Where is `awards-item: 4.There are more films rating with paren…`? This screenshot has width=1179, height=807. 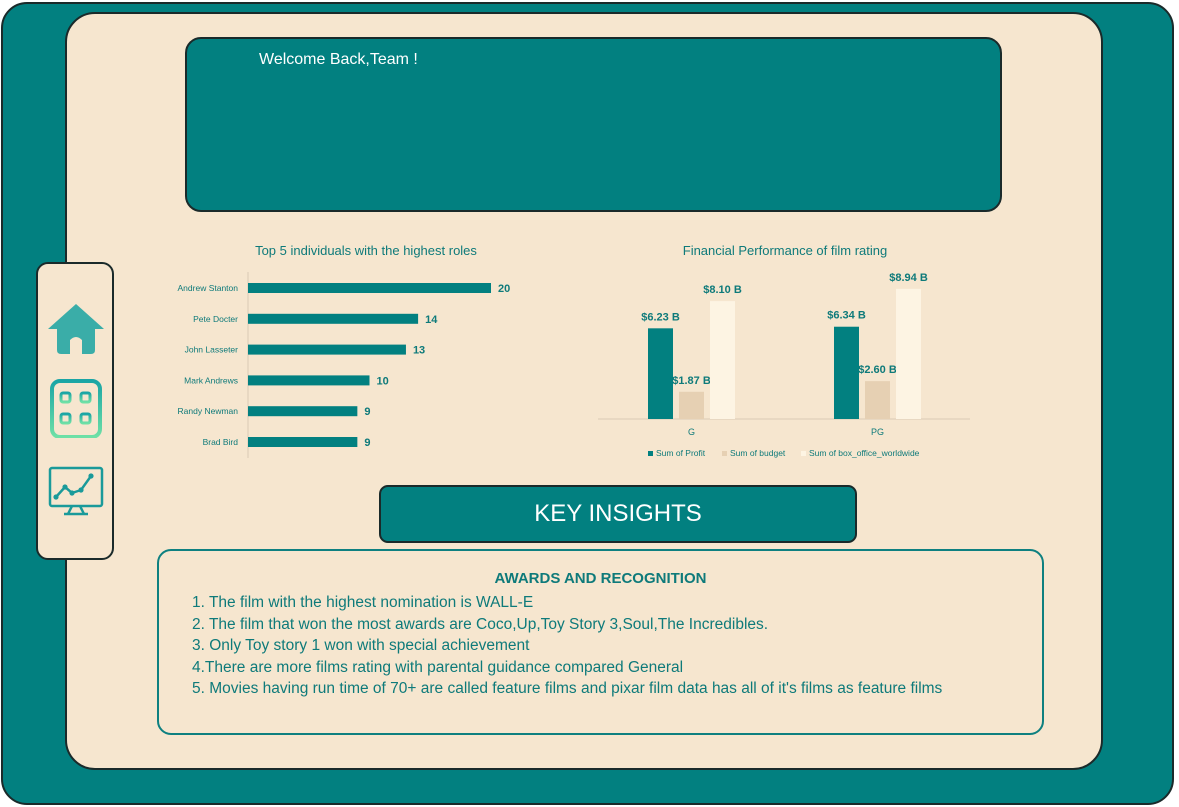 awards-item: 4.There are more films rating with paren… is located at coordinates (438, 667).